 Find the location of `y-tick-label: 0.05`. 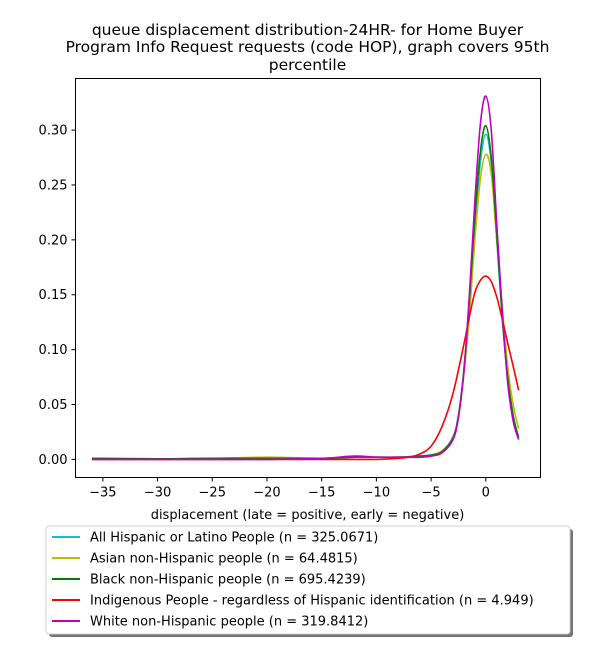

y-tick-label: 0.05 is located at coordinates (53, 405).